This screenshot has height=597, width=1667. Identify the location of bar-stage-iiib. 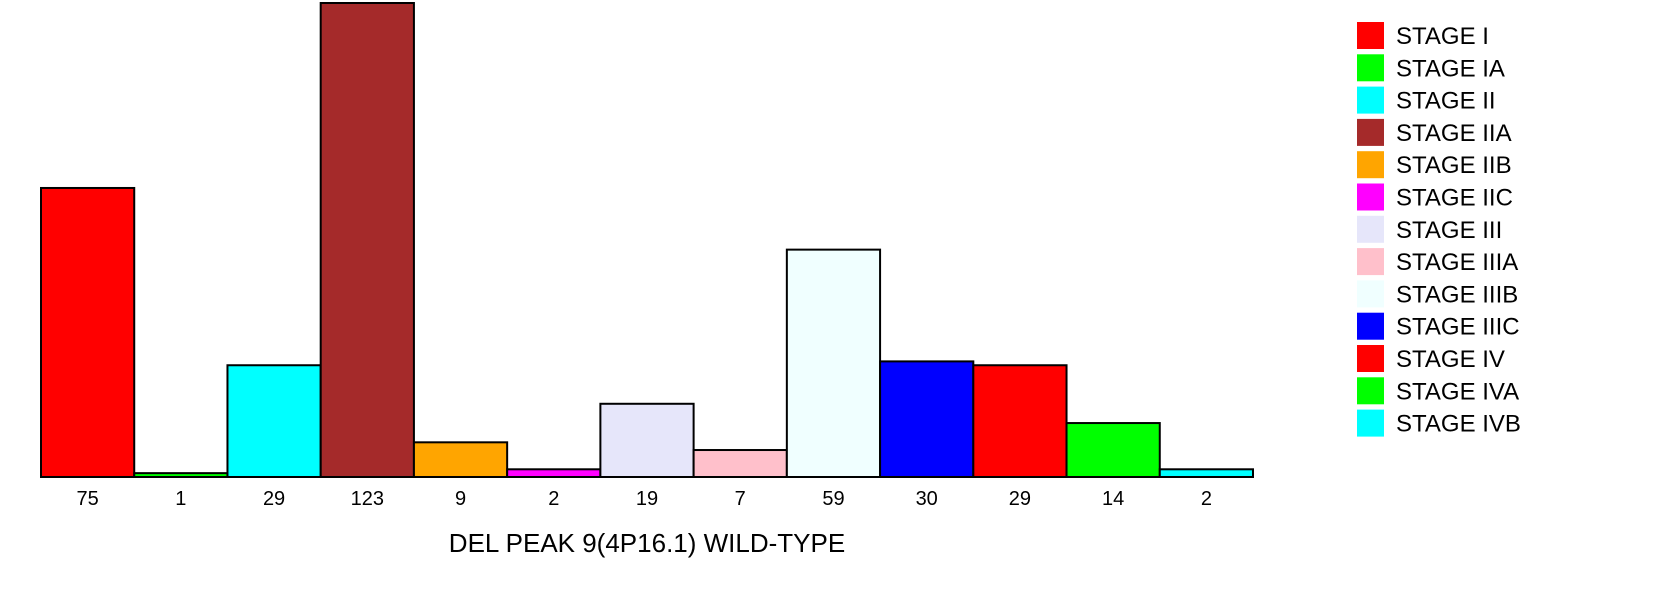
(833, 363).